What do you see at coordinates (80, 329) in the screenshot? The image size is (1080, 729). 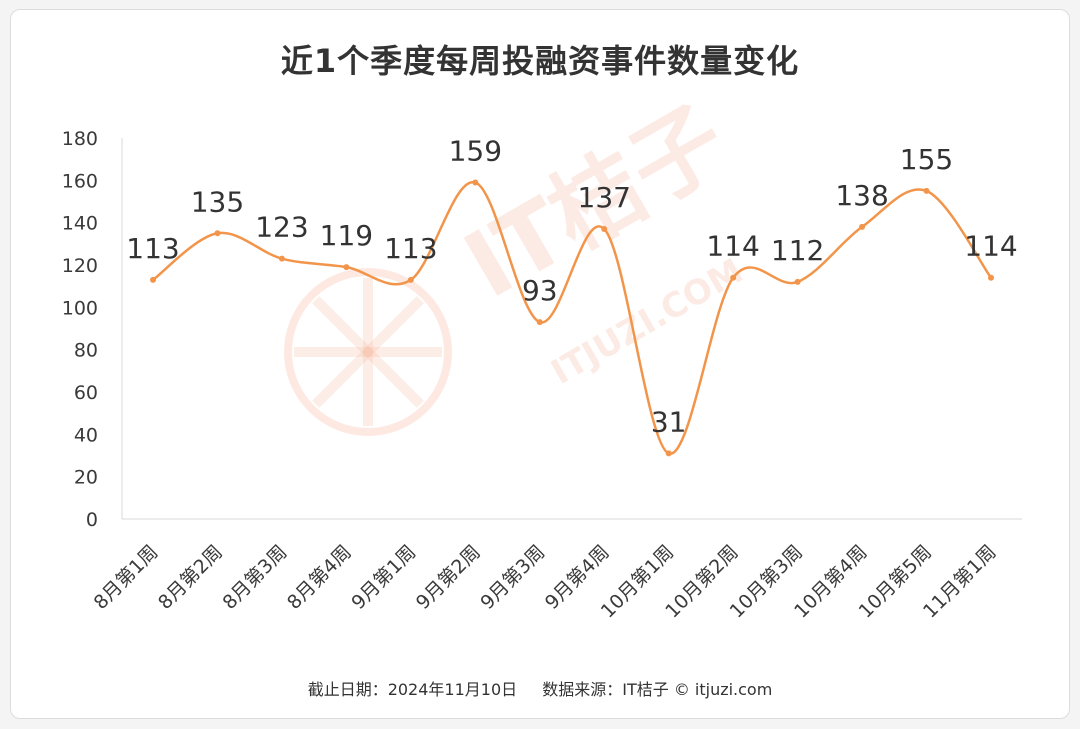 I see `y-axis-ticks: 0 20 40 60 80 100 120 140 160 180` at bounding box center [80, 329].